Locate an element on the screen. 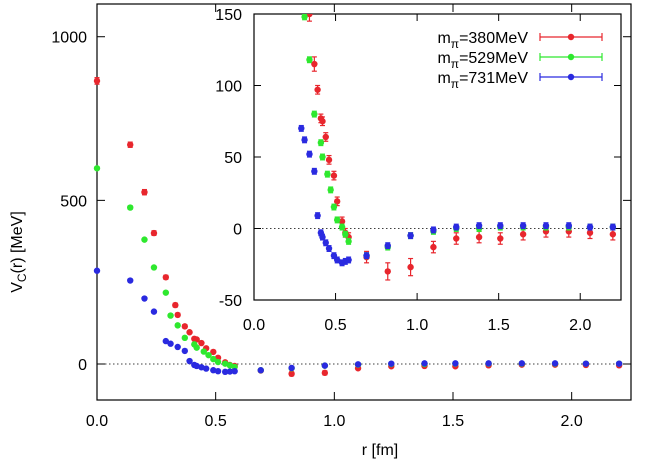 The image size is (648, 463). legend-label: mπ=529MeV is located at coordinates (482, 60).